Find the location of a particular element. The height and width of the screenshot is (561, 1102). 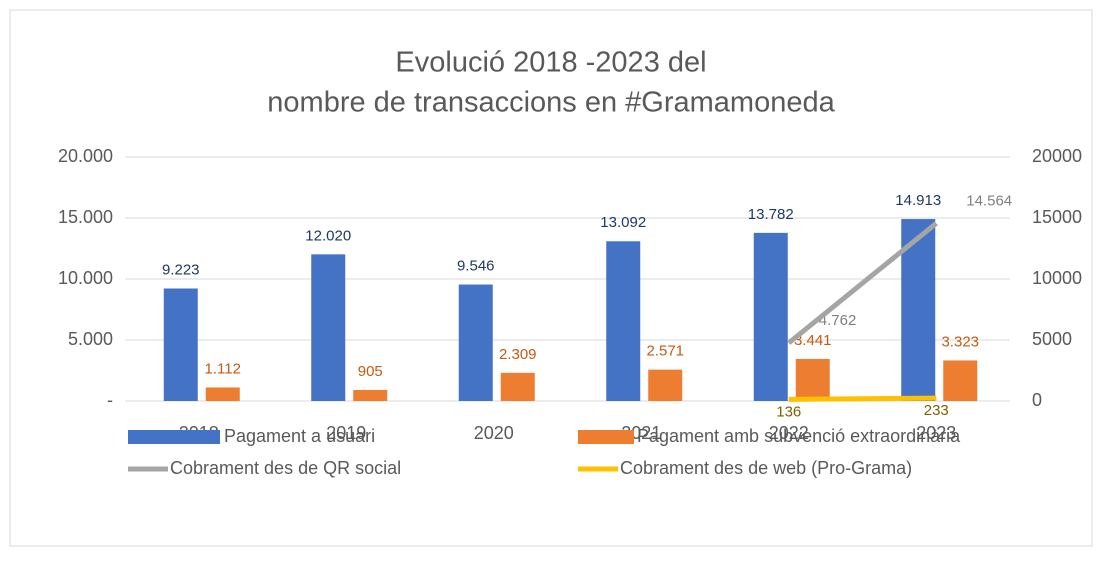

y-tick-label: 20.000 is located at coordinates (85, 156).